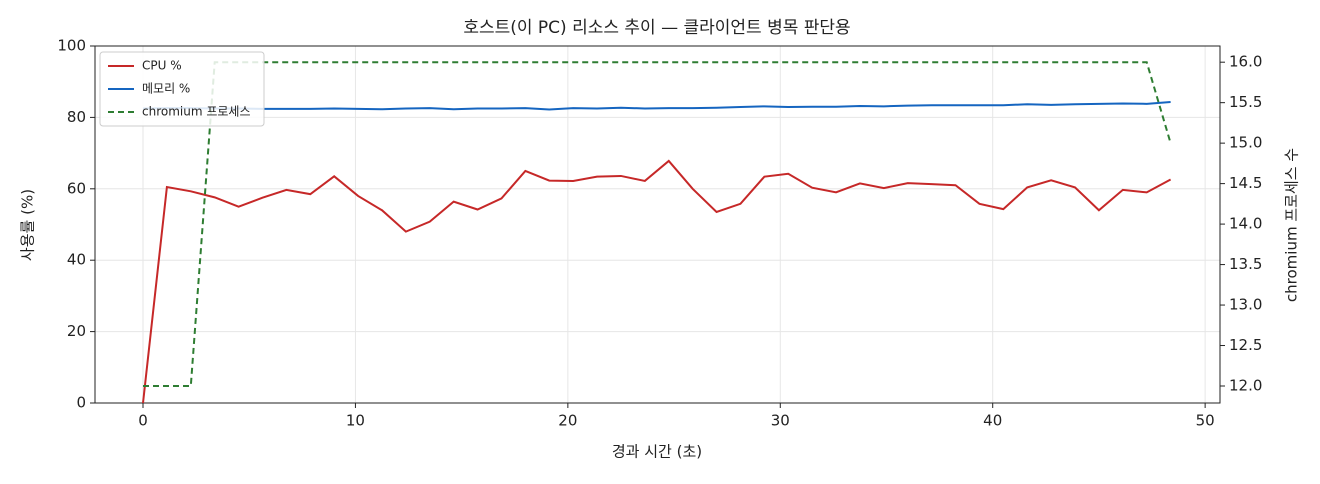 The width and height of the screenshot is (1320, 484). What do you see at coordinates (355, 421) in the screenshot?
I see `x-tick-label: 10` at bounding box center [355, 421].